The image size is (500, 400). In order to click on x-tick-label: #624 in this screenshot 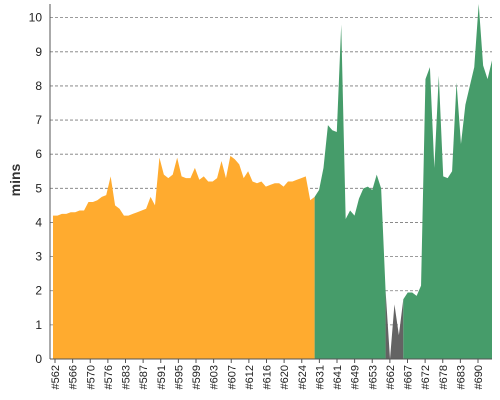, I will do `click(303, 377)`.